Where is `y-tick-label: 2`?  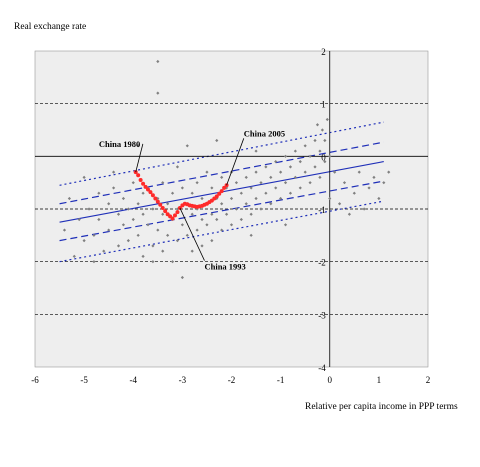 y-tick-label: 2 is located at coordinates (323, 52).